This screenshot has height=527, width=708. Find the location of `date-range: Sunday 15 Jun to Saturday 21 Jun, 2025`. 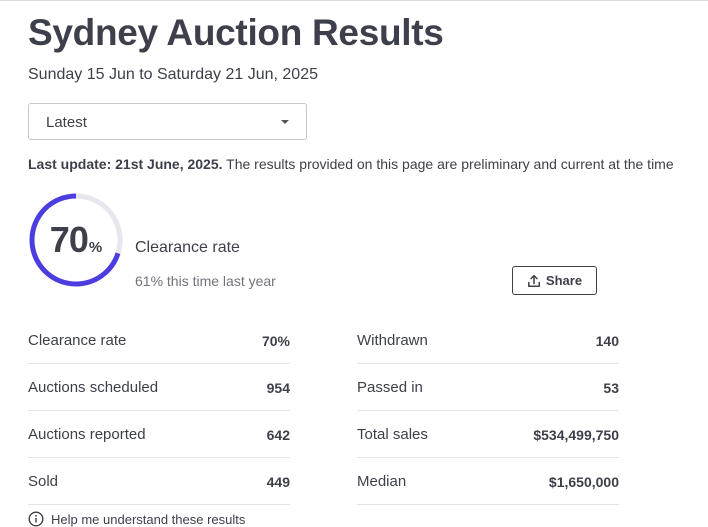

date-range: Sunday 15 Jun to Saturday 21 Jun, 2025 is located at coordinates (173, 74).